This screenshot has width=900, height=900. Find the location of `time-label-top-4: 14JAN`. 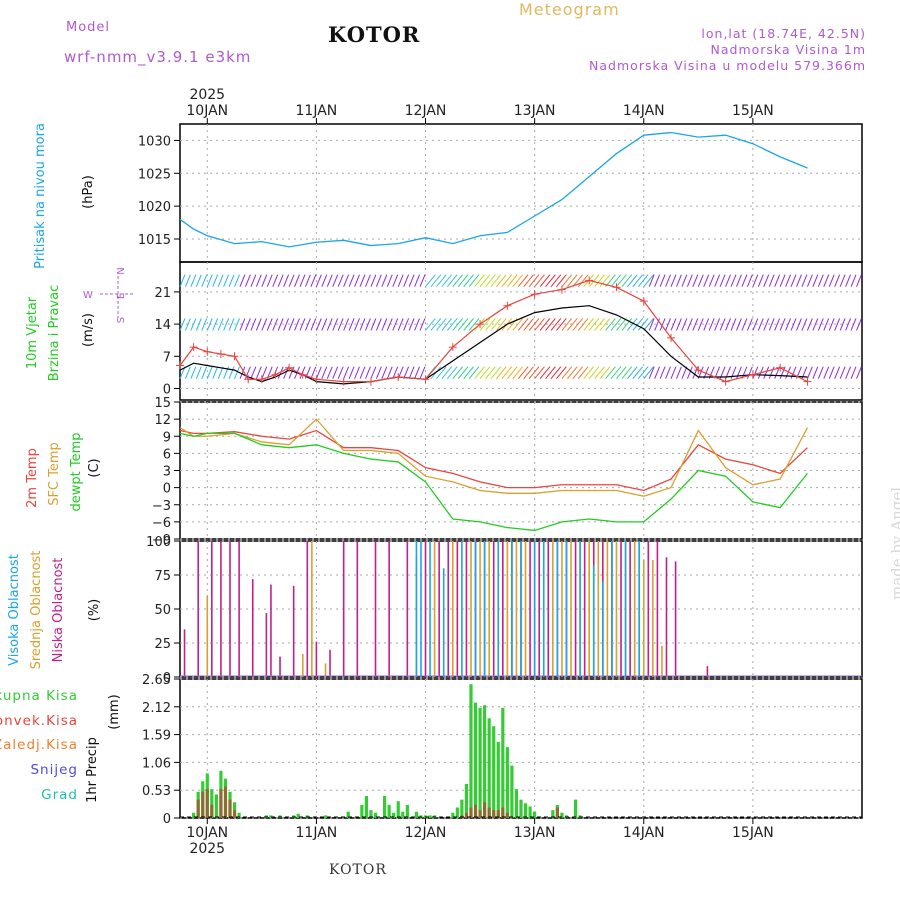

time-label-top-4: 14JAN is located at coordinates (644, 111).